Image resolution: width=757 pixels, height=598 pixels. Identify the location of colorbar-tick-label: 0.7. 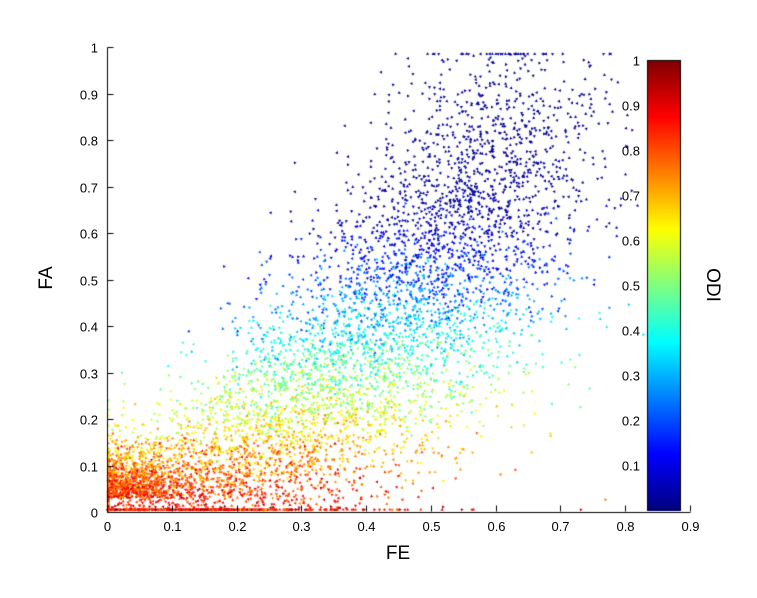
(630, 195).